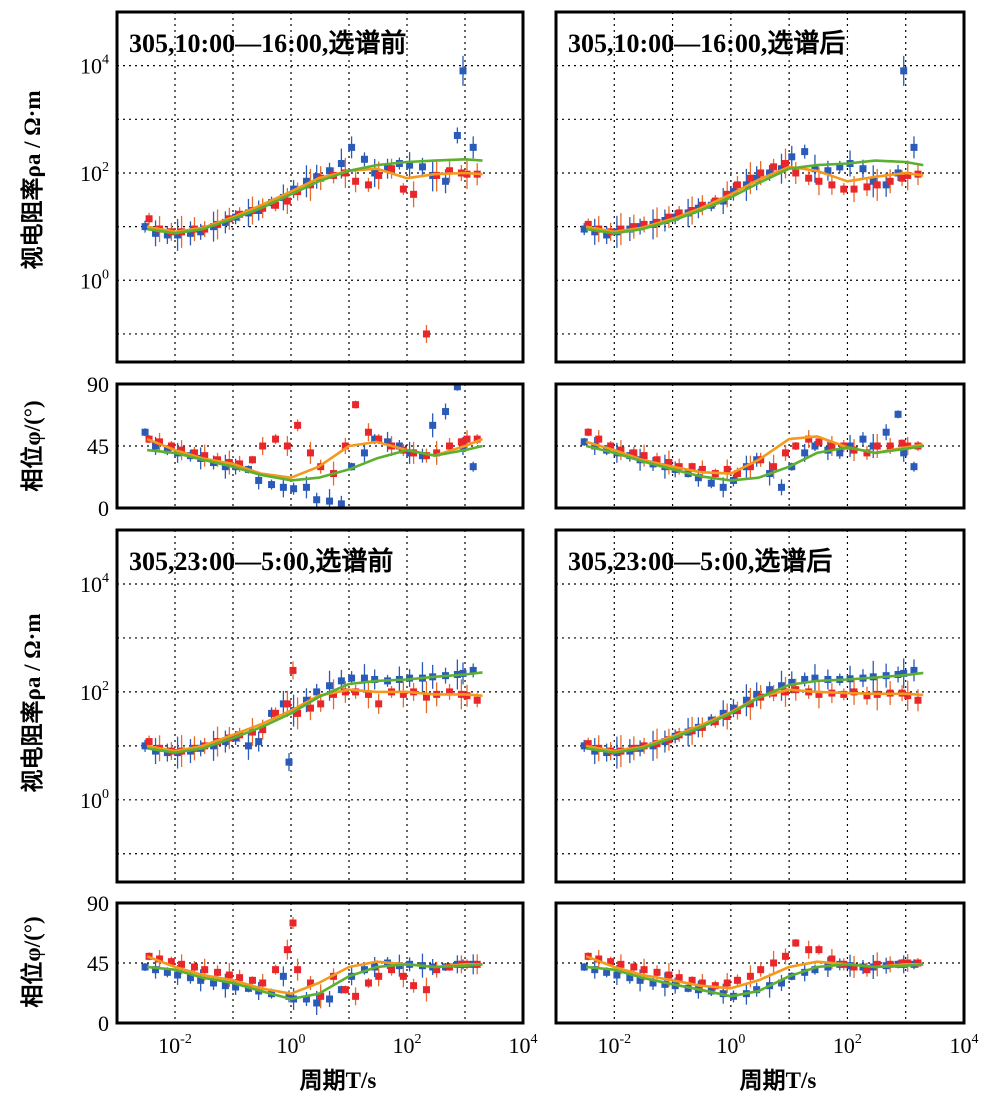 The height and width of the screenshot is (1104, 1000). Describe the element at coordinates (98, 384) in the screenshot. I see `phase-tick-label: 90` at that location.